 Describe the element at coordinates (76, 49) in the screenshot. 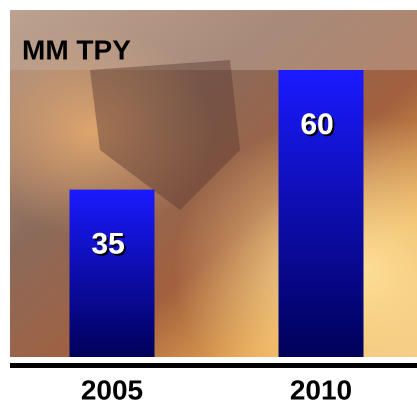

I see `chart-title: MM TPY` at that location.